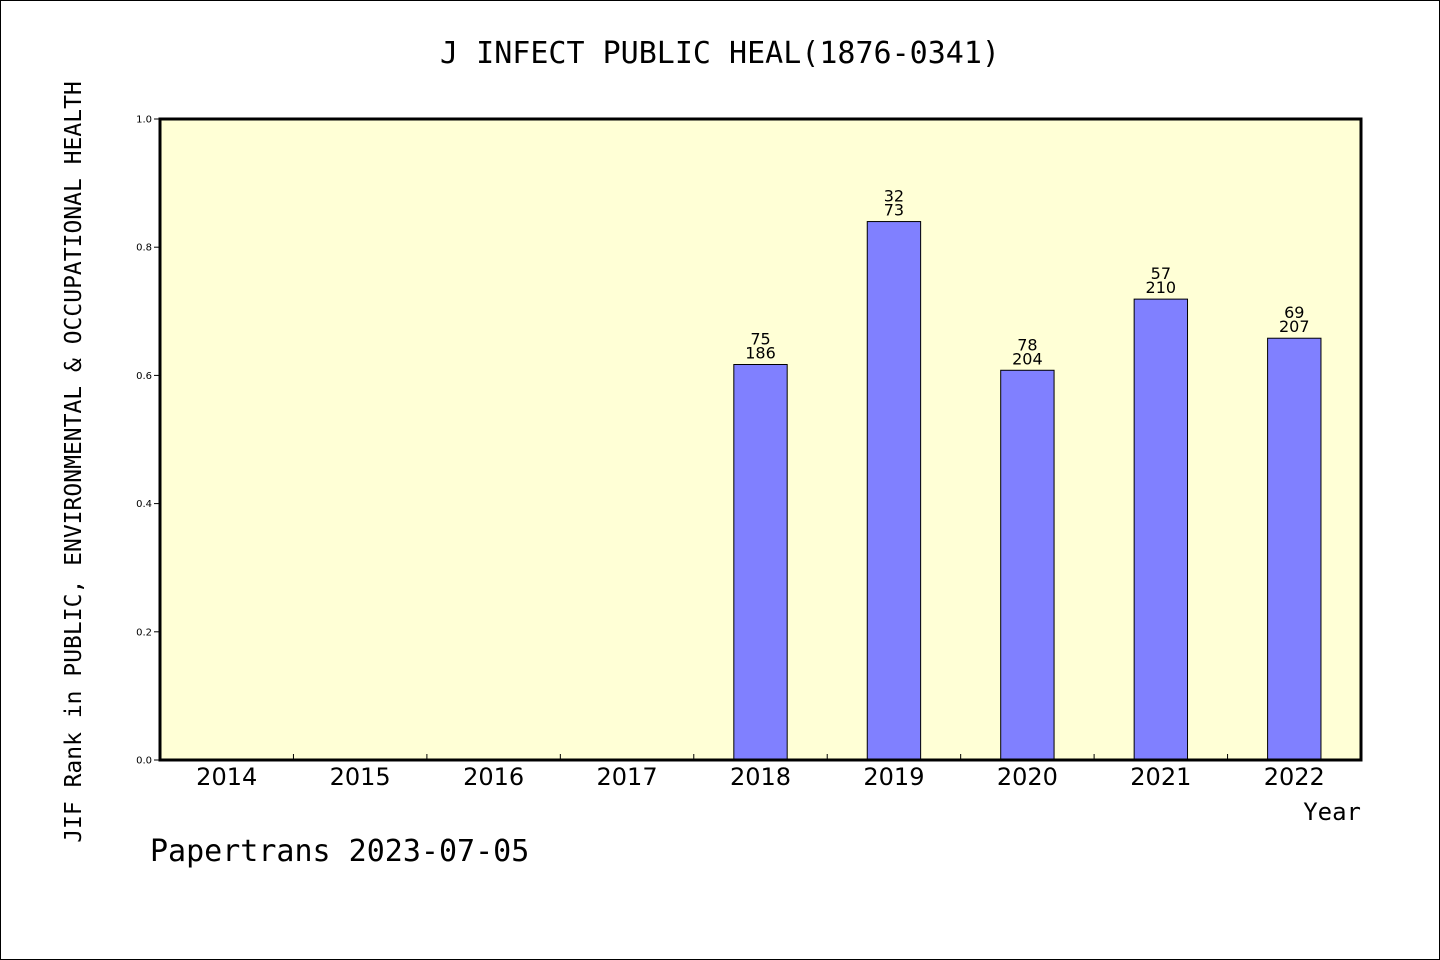 This screenshot has height=960, width=1440. Describe the element at coordinates (1027, 344) in the screenshot. I see `bar-rank-label-2020: 78` at that location.